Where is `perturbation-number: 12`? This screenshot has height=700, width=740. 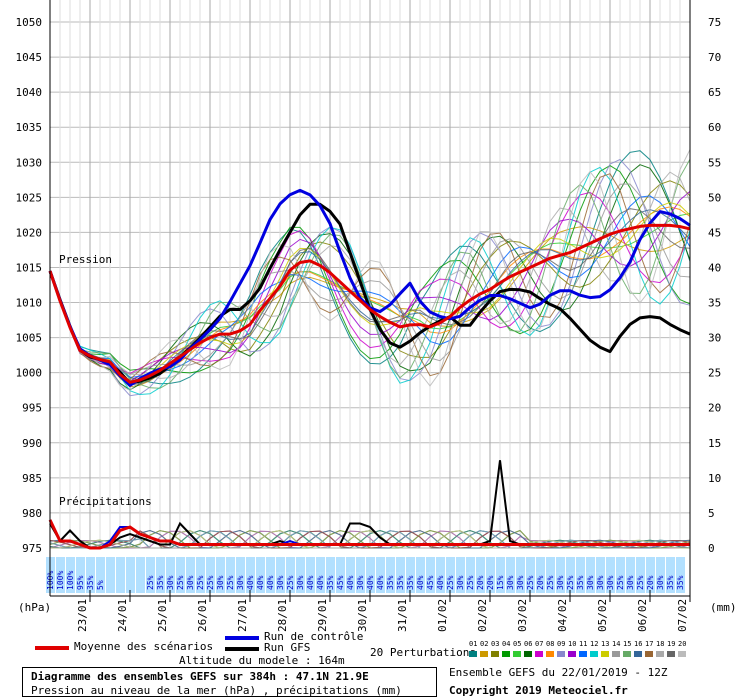 perturbation-number: 12 is located at coordinates (594, 644).